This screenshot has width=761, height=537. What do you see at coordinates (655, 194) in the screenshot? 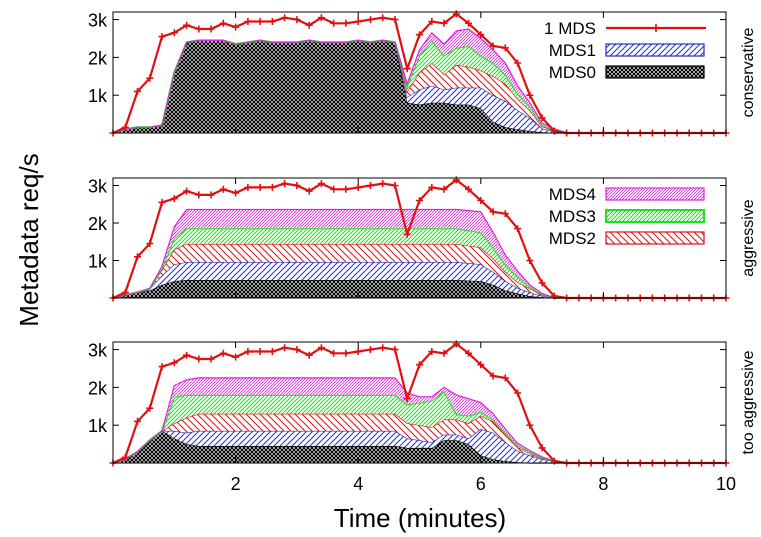
I see `legend-swatch-mds4` at bounding box center [655, 194].